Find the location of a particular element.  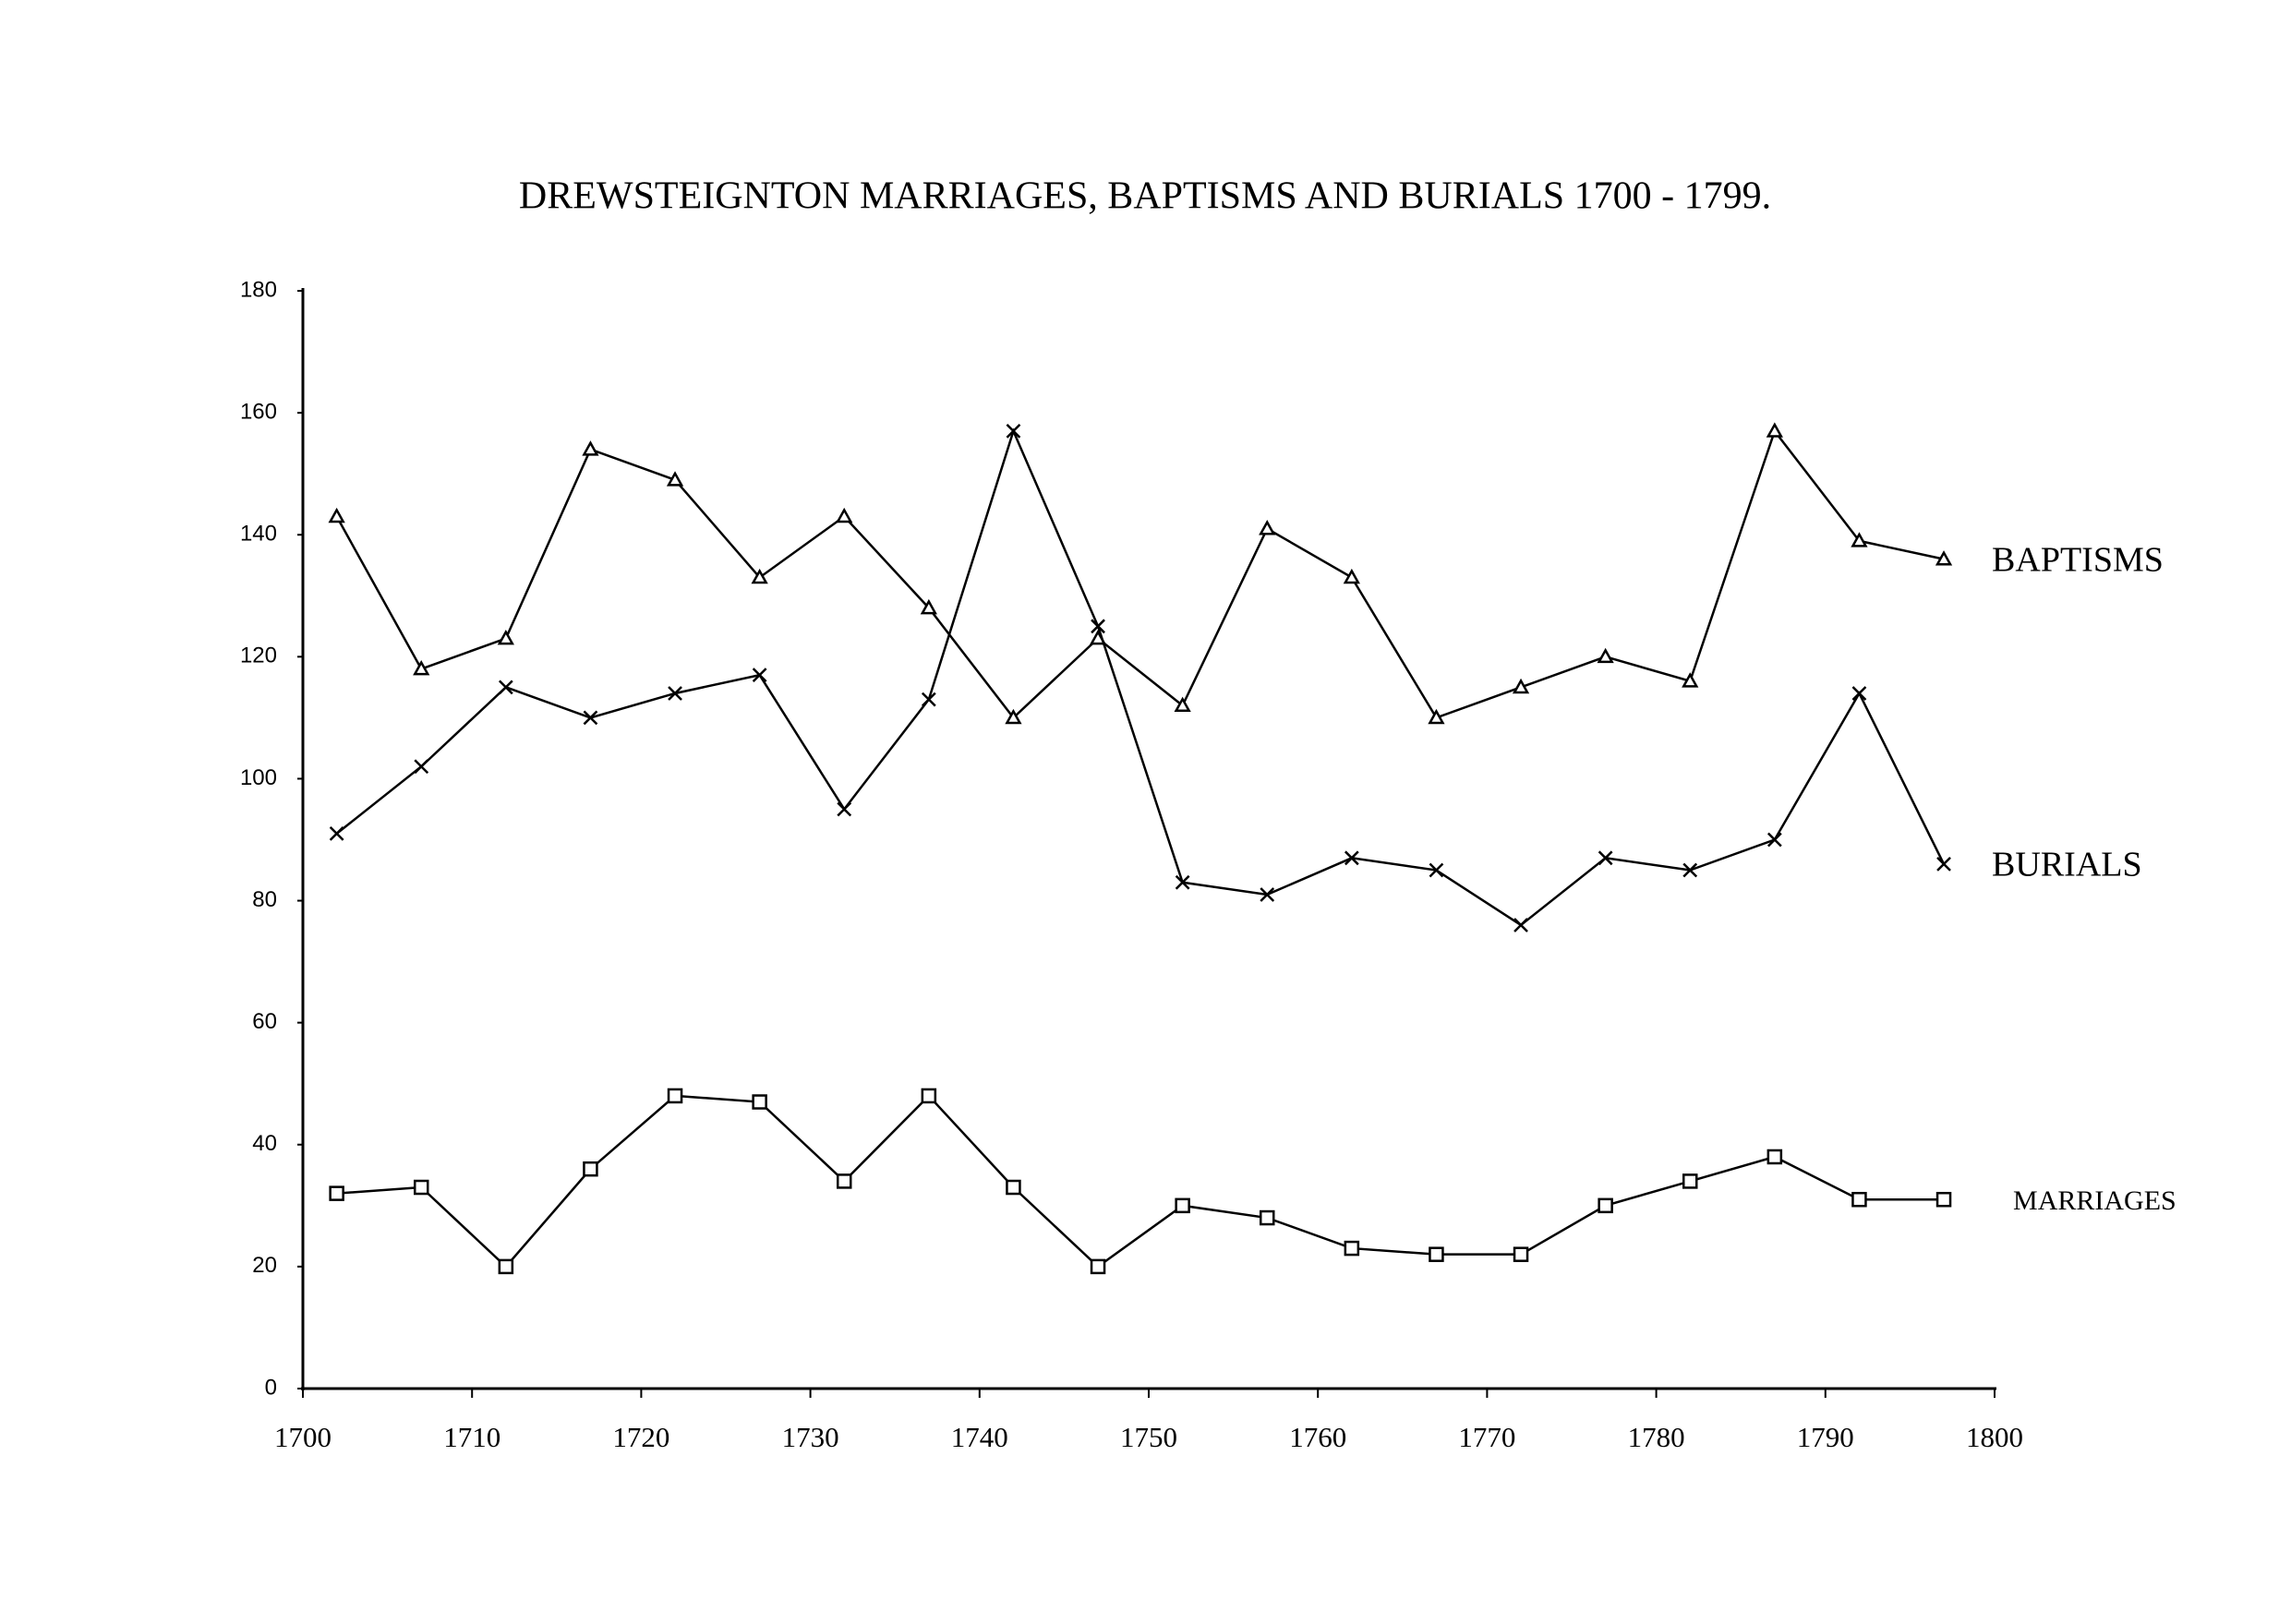

y-tick-label: 20 is located at coordinates (264, 1265).